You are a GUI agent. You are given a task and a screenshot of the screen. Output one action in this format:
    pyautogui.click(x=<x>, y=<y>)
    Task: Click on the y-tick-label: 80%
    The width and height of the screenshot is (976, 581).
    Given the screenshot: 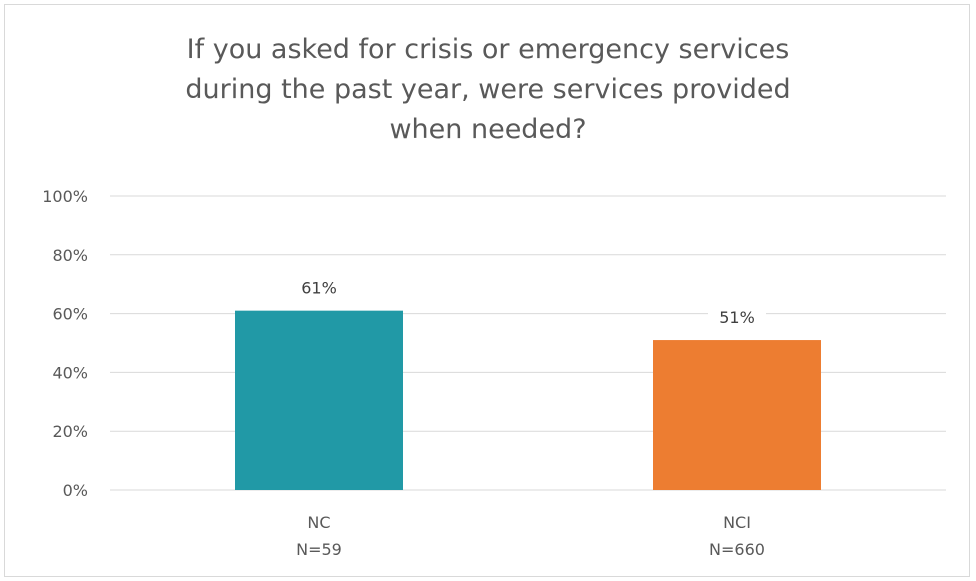 What is the action you would take?
    pyautogui.click(x=70, y=255)
    